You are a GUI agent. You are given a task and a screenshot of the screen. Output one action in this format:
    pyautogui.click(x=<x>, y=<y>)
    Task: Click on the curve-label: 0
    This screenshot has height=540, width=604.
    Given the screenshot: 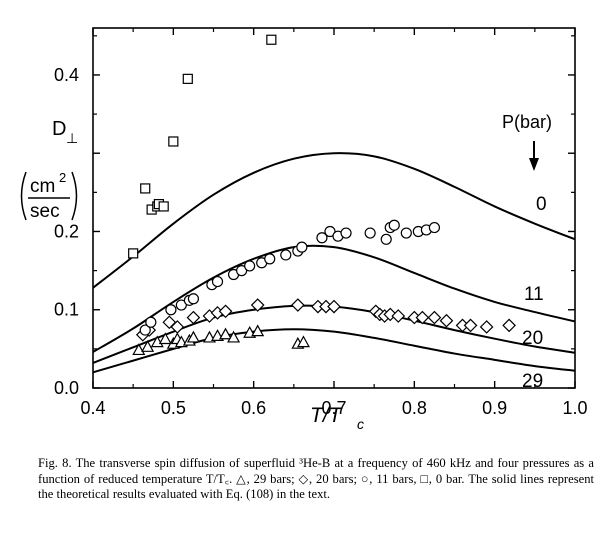 What is the action you would take?
    pyautogui.click(x=541, y=204)
    